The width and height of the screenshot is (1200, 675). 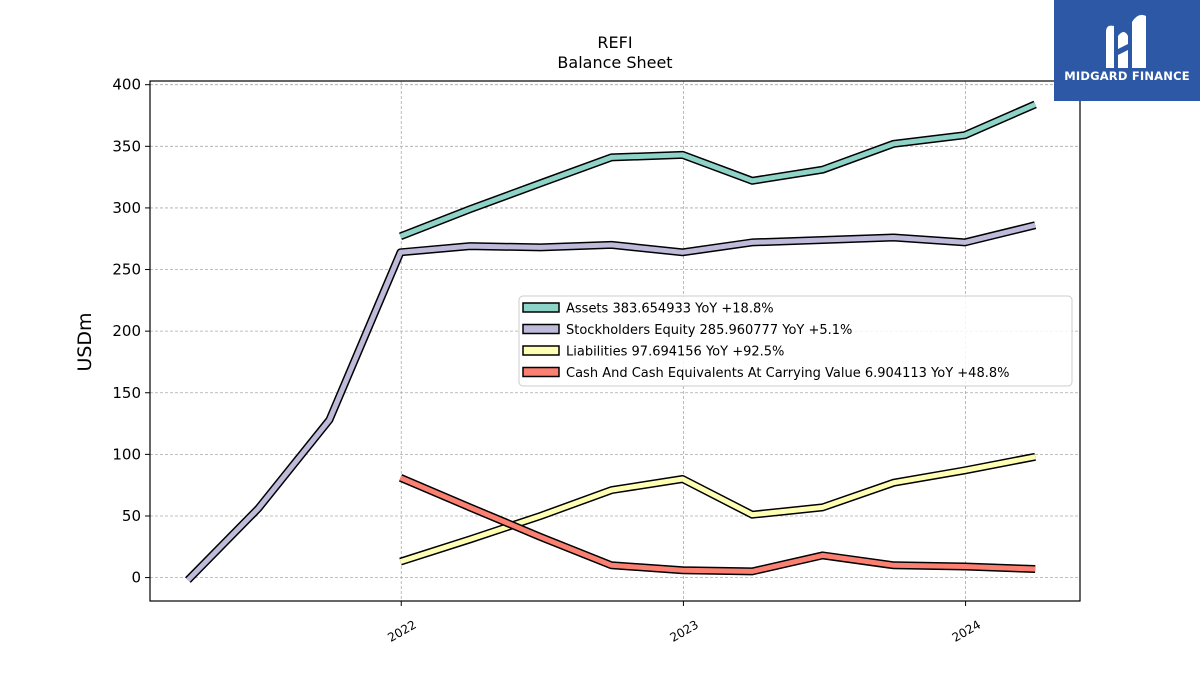 I want to click on x-axis-ticks: 2022 2023 2024, so click(x=684, y=623).